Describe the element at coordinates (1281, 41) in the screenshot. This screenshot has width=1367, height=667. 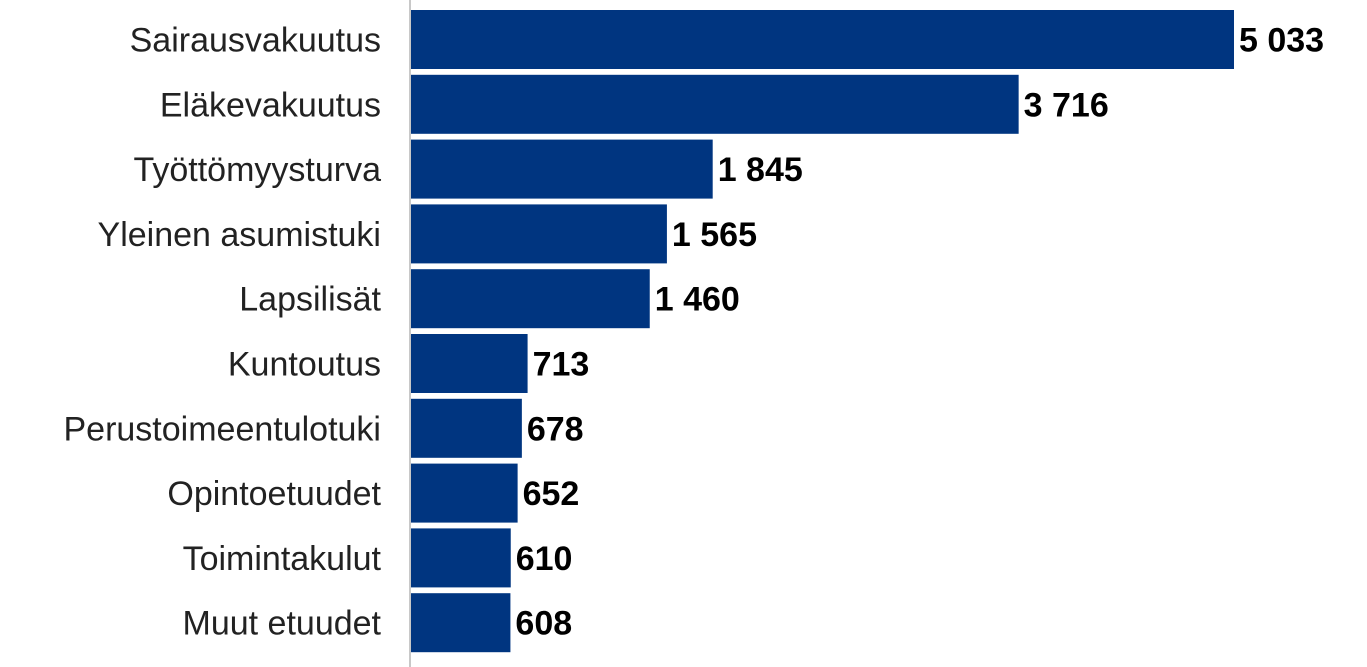
I see `value-label: 5 033` at that location.